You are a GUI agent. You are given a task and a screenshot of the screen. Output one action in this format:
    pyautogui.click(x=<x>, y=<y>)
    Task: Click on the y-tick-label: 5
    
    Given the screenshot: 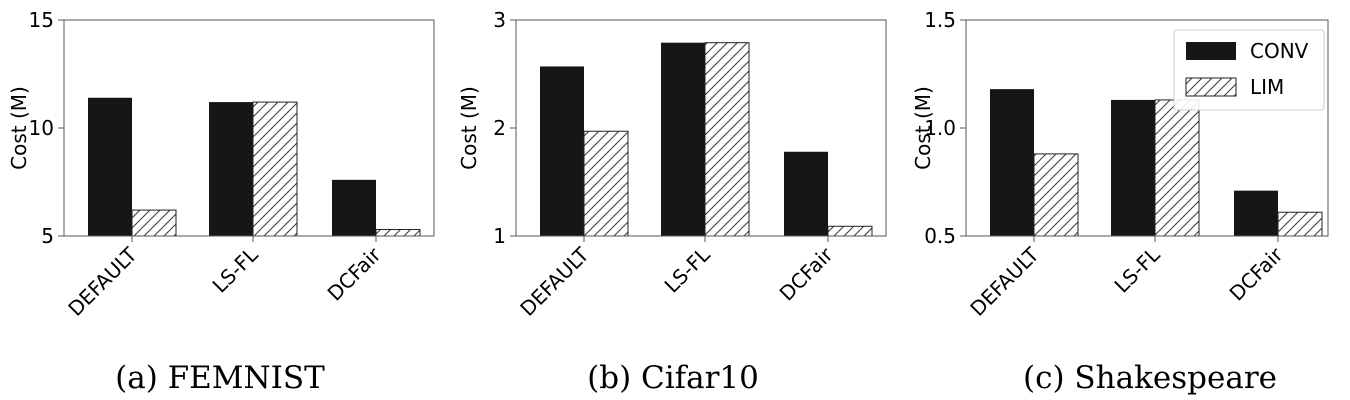 What is the action you would take?
    pyautogui.click(x=47, y=236)
    